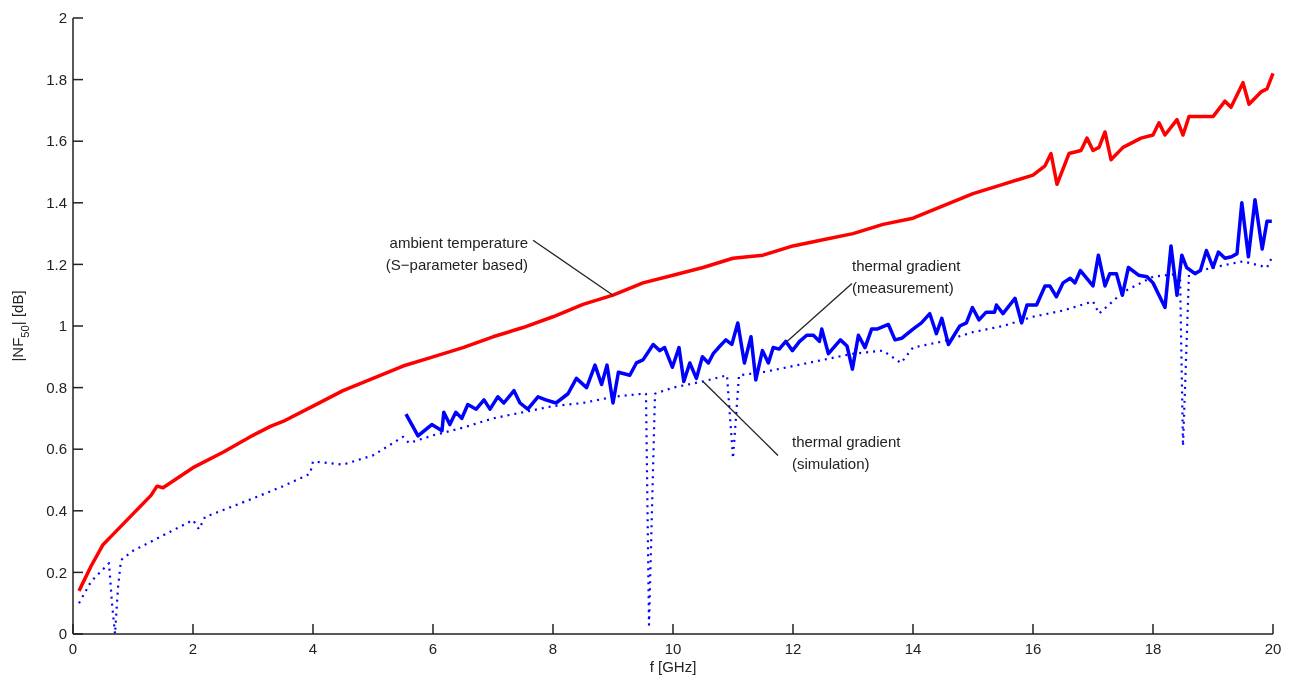  What do you see at coordinates (913, 648) in the screenshot?
I see `x-tick-label: 14` at bounding box center [913, 648].